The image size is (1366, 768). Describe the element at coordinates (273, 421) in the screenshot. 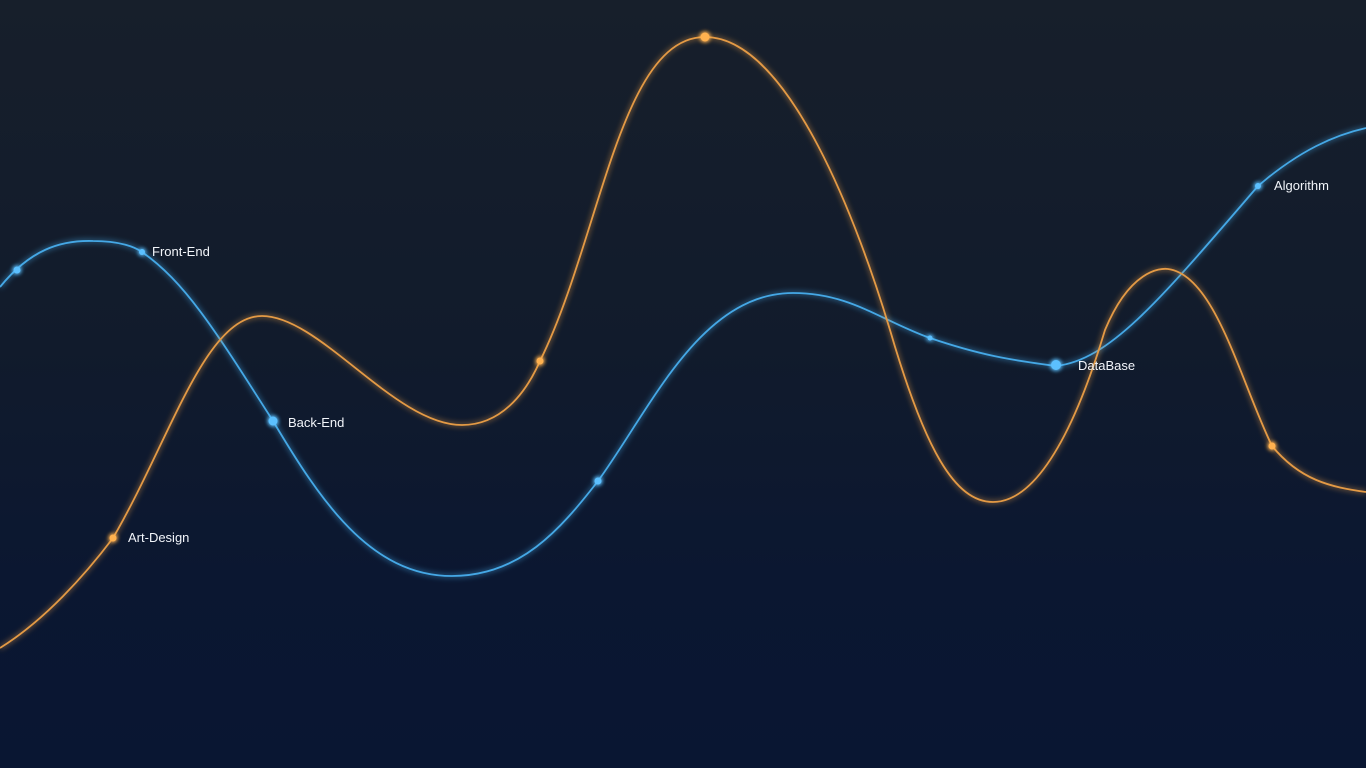

I see `back-end-node` at that location.